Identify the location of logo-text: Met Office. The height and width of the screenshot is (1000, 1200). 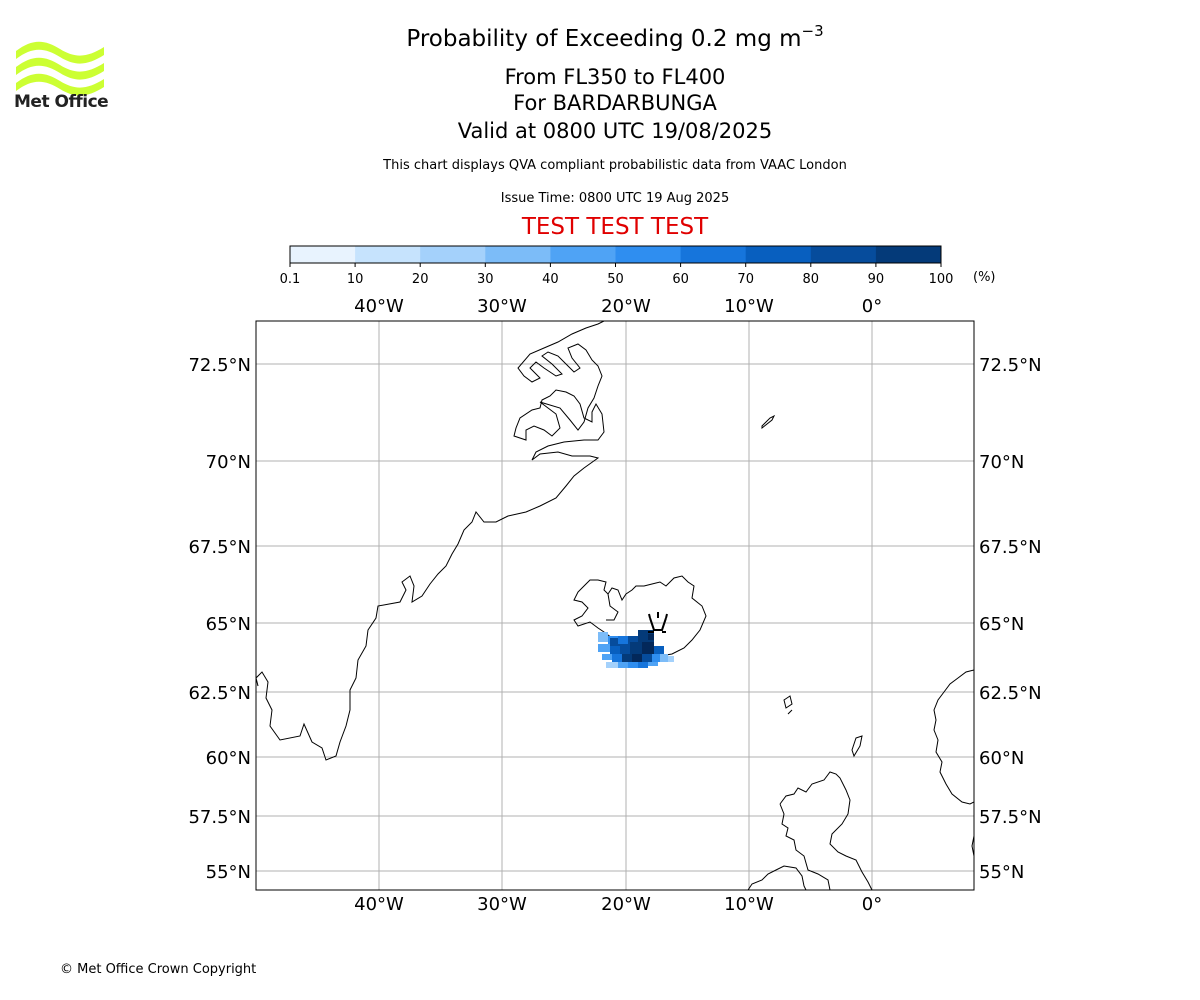
(61, 102).